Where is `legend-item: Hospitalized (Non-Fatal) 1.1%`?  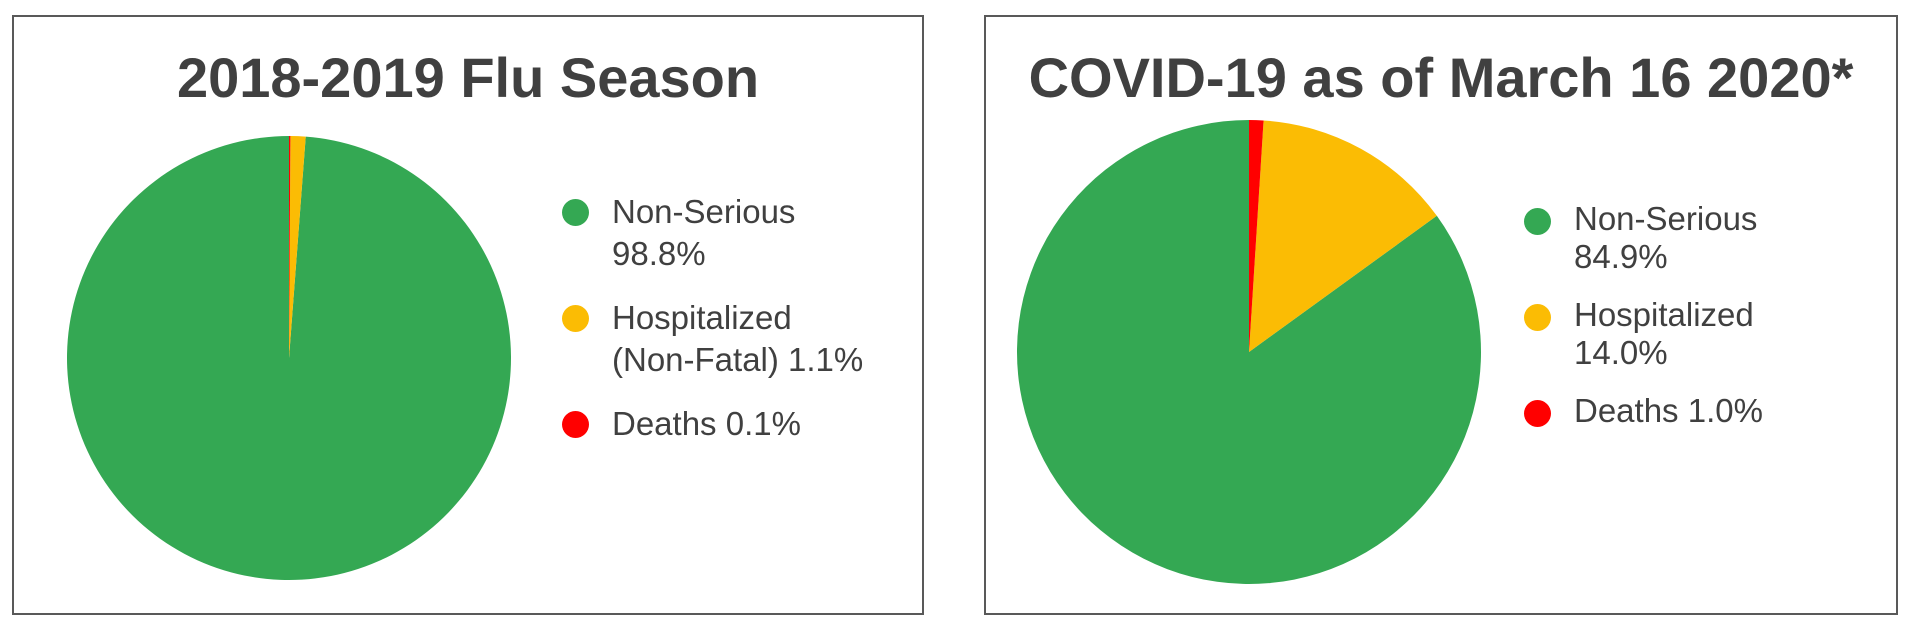
legend-item: Hospitalized (Non-Fatal) 1.1% is located at coordinates (712, 339).